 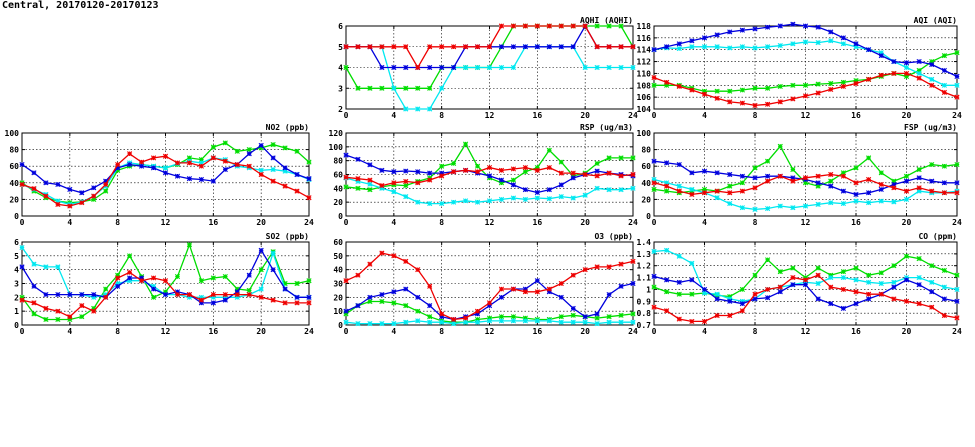 I want to click on y-tick-label: 1.2, so click(x=644, y=266).